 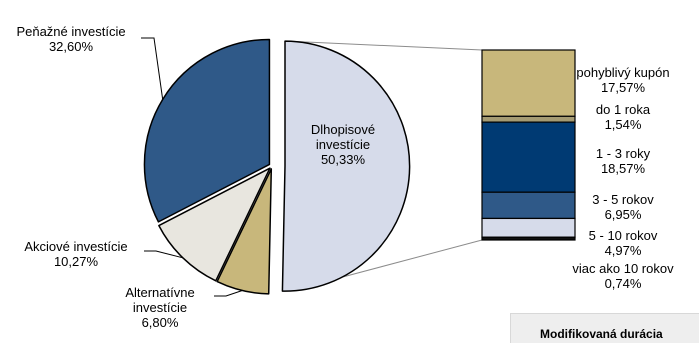 What do you see at coordinates (75, 254) in the screenshot?
I see `slice-label-2: Akciové investície 10,27%` at bounding box center [75, 254].